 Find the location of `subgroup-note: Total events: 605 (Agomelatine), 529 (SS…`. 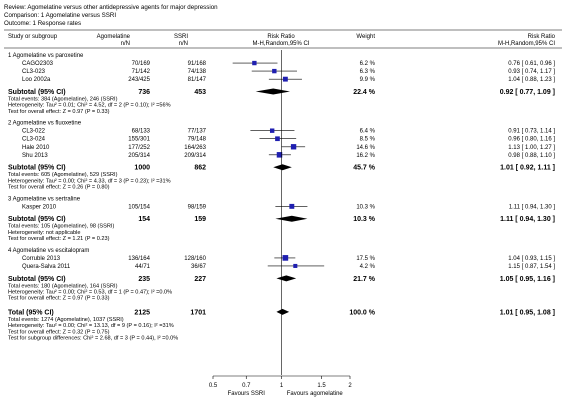

subgroup-note: Total events: 605 (Agomelatine), 529 (SS… is located at coordinates (63, 175).